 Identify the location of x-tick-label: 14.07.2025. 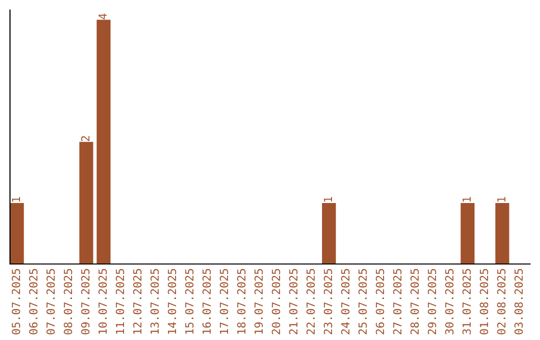
(172, 301).